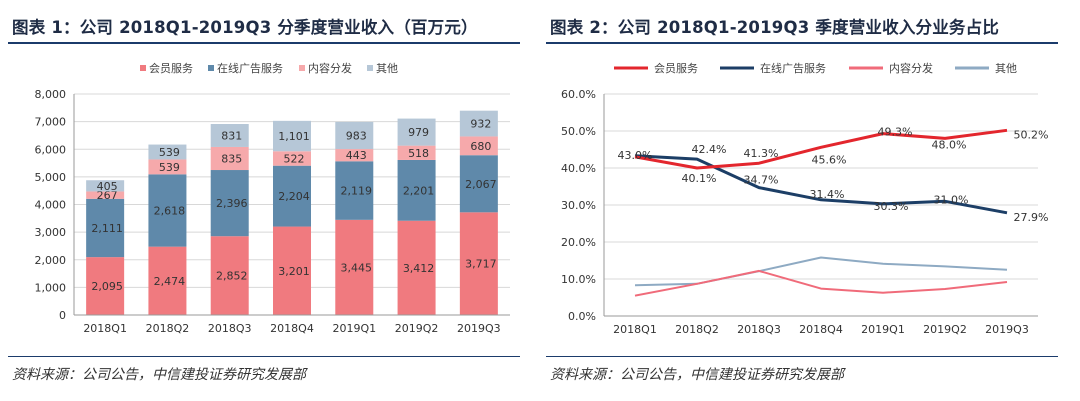 This screenshot has height=401, width=1080. I want to click on bar-value-label: 2,111, so click(107, 228).